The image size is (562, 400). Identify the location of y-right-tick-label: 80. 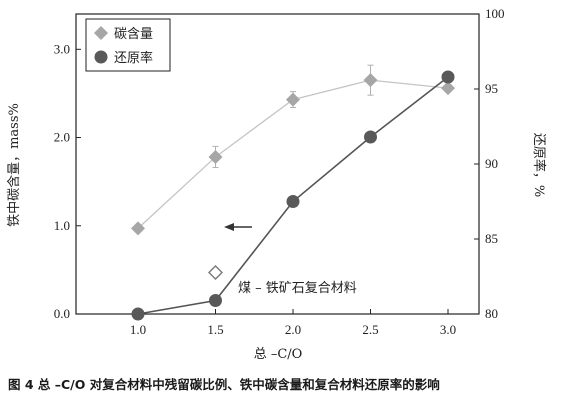
(491, 313).